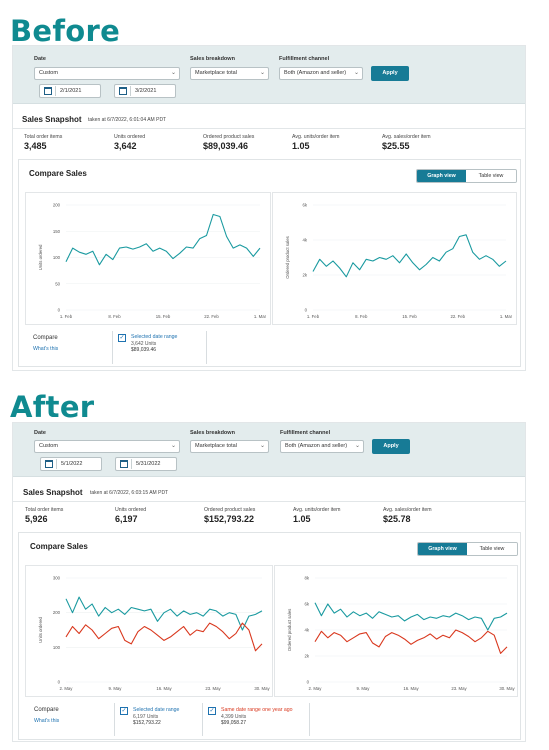  What do you see at coordinates (459, 688) in the screenshot?
I see `x-tick-label: 23. May` at bounding box center [459, 688].